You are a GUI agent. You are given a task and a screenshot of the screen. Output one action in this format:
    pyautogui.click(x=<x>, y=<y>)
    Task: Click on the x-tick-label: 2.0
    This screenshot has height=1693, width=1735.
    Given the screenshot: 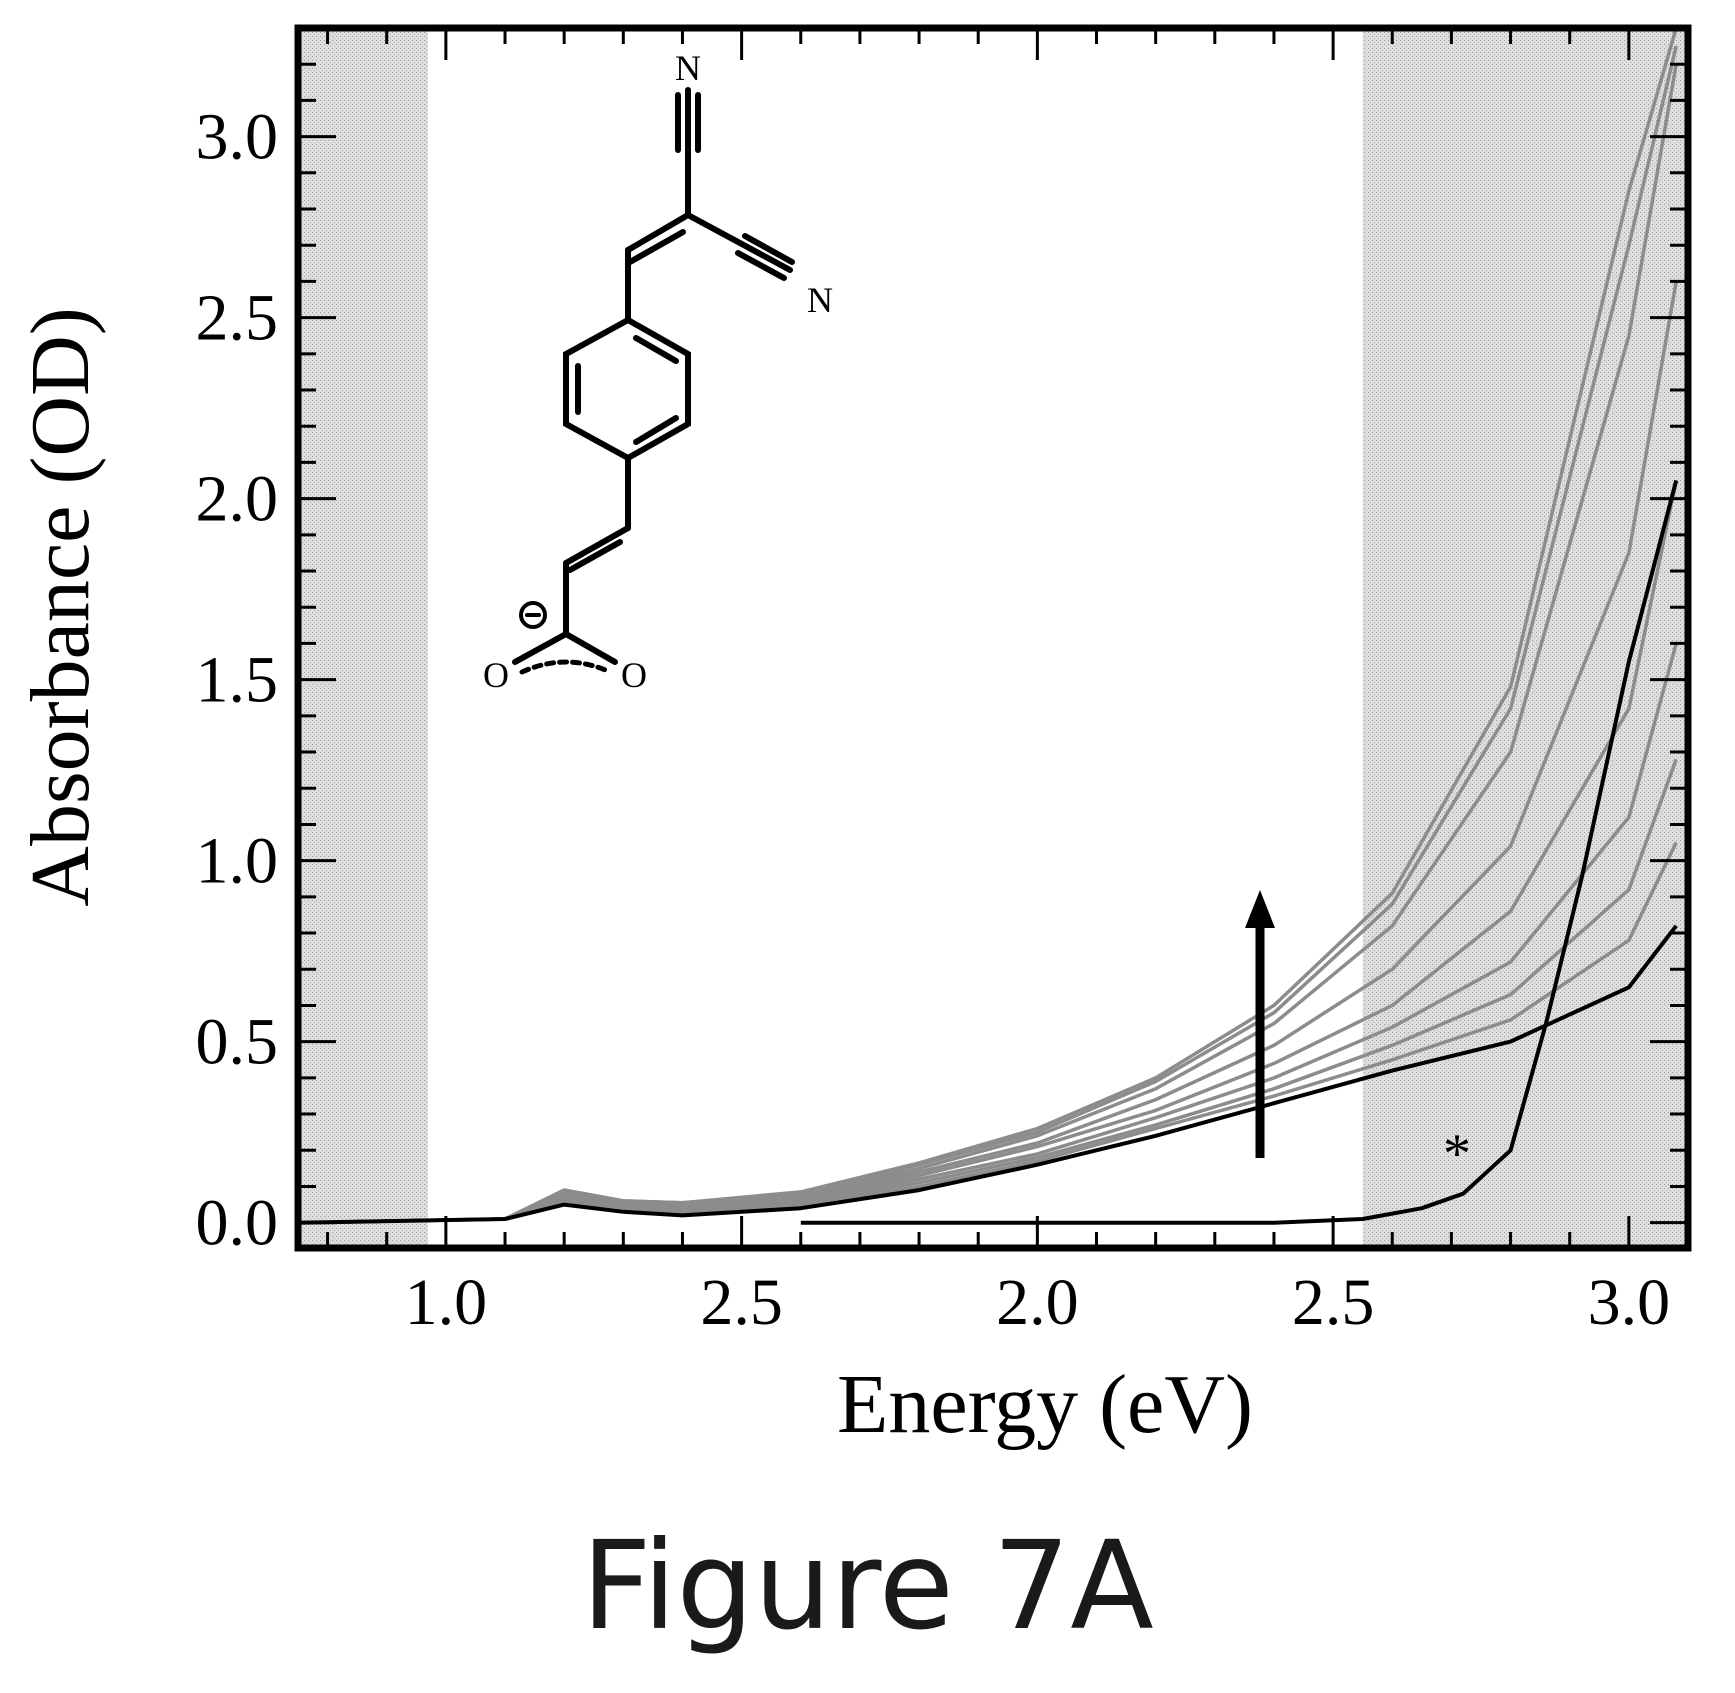 What is the action you would take?
    pyautogui.click(x=1037, y=1302)
    